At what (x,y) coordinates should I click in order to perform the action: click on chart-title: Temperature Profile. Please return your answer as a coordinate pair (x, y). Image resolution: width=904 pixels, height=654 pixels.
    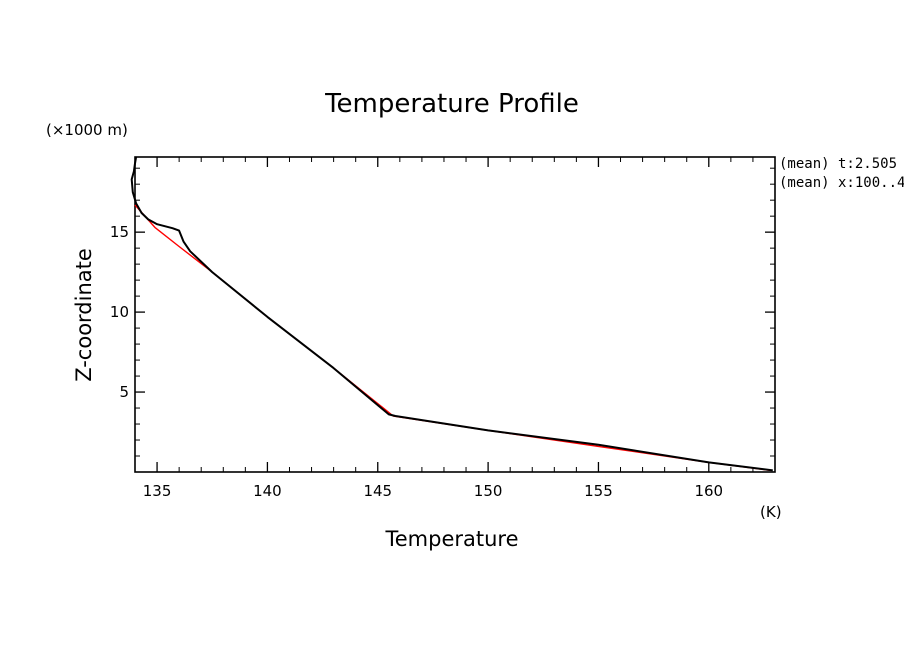
    Looking at the image, I should click on (451, 104).